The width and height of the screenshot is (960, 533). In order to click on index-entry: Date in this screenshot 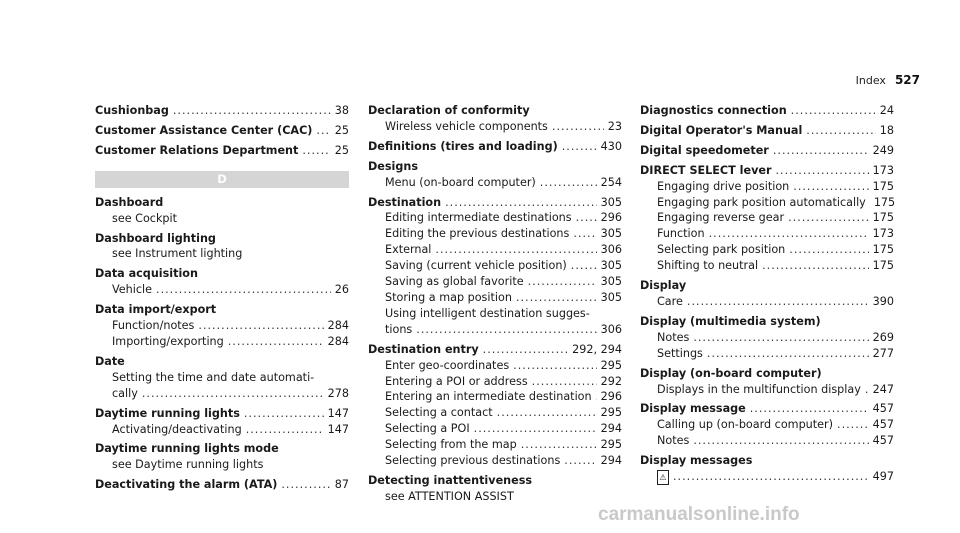, I will do `click(110, 361)`.